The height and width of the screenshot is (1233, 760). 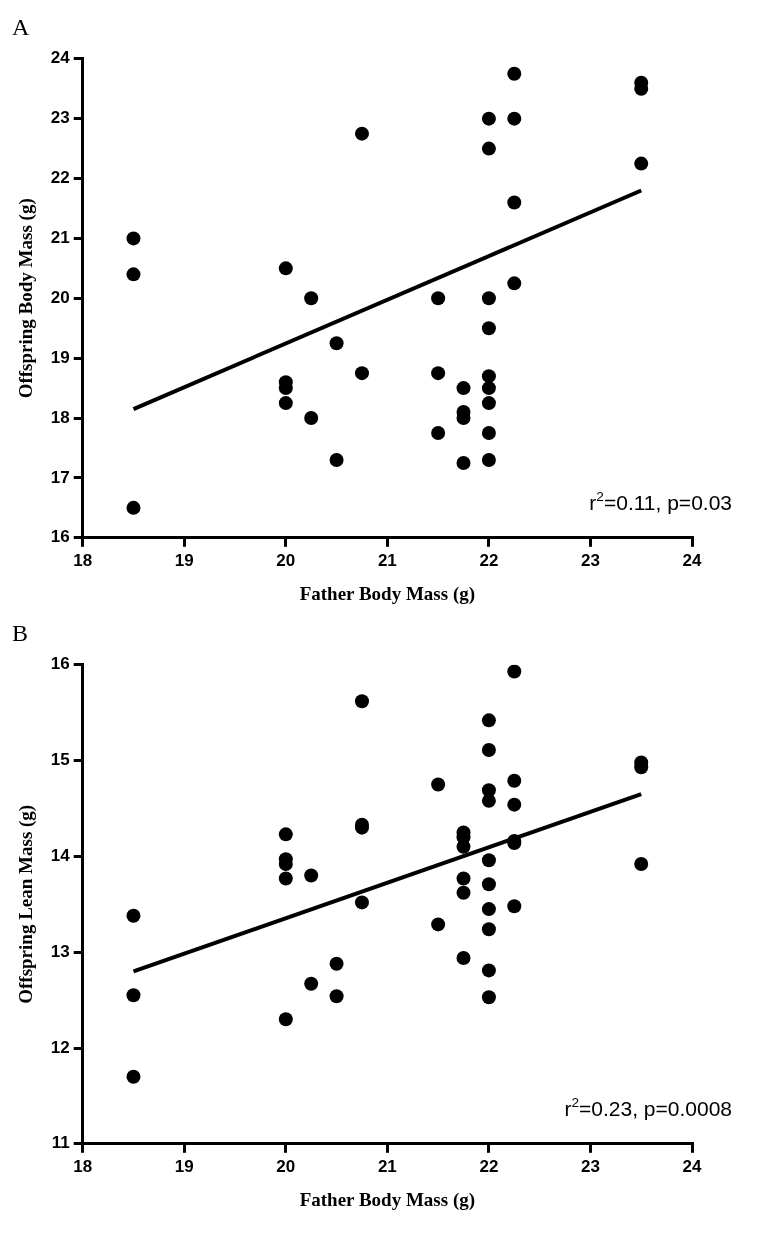 I want to click on y-tick-label: 22, so click(x=60, y=178).